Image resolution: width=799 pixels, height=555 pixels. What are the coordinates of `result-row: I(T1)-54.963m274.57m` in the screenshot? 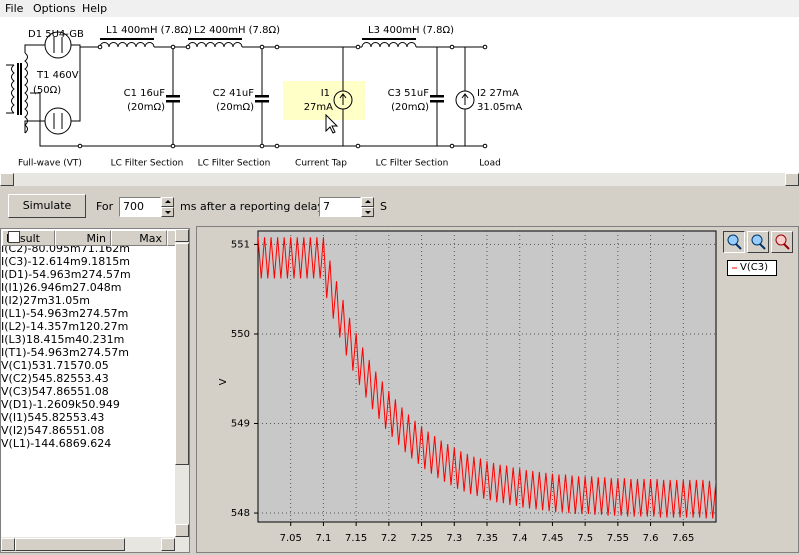 It's located at (95, 295).